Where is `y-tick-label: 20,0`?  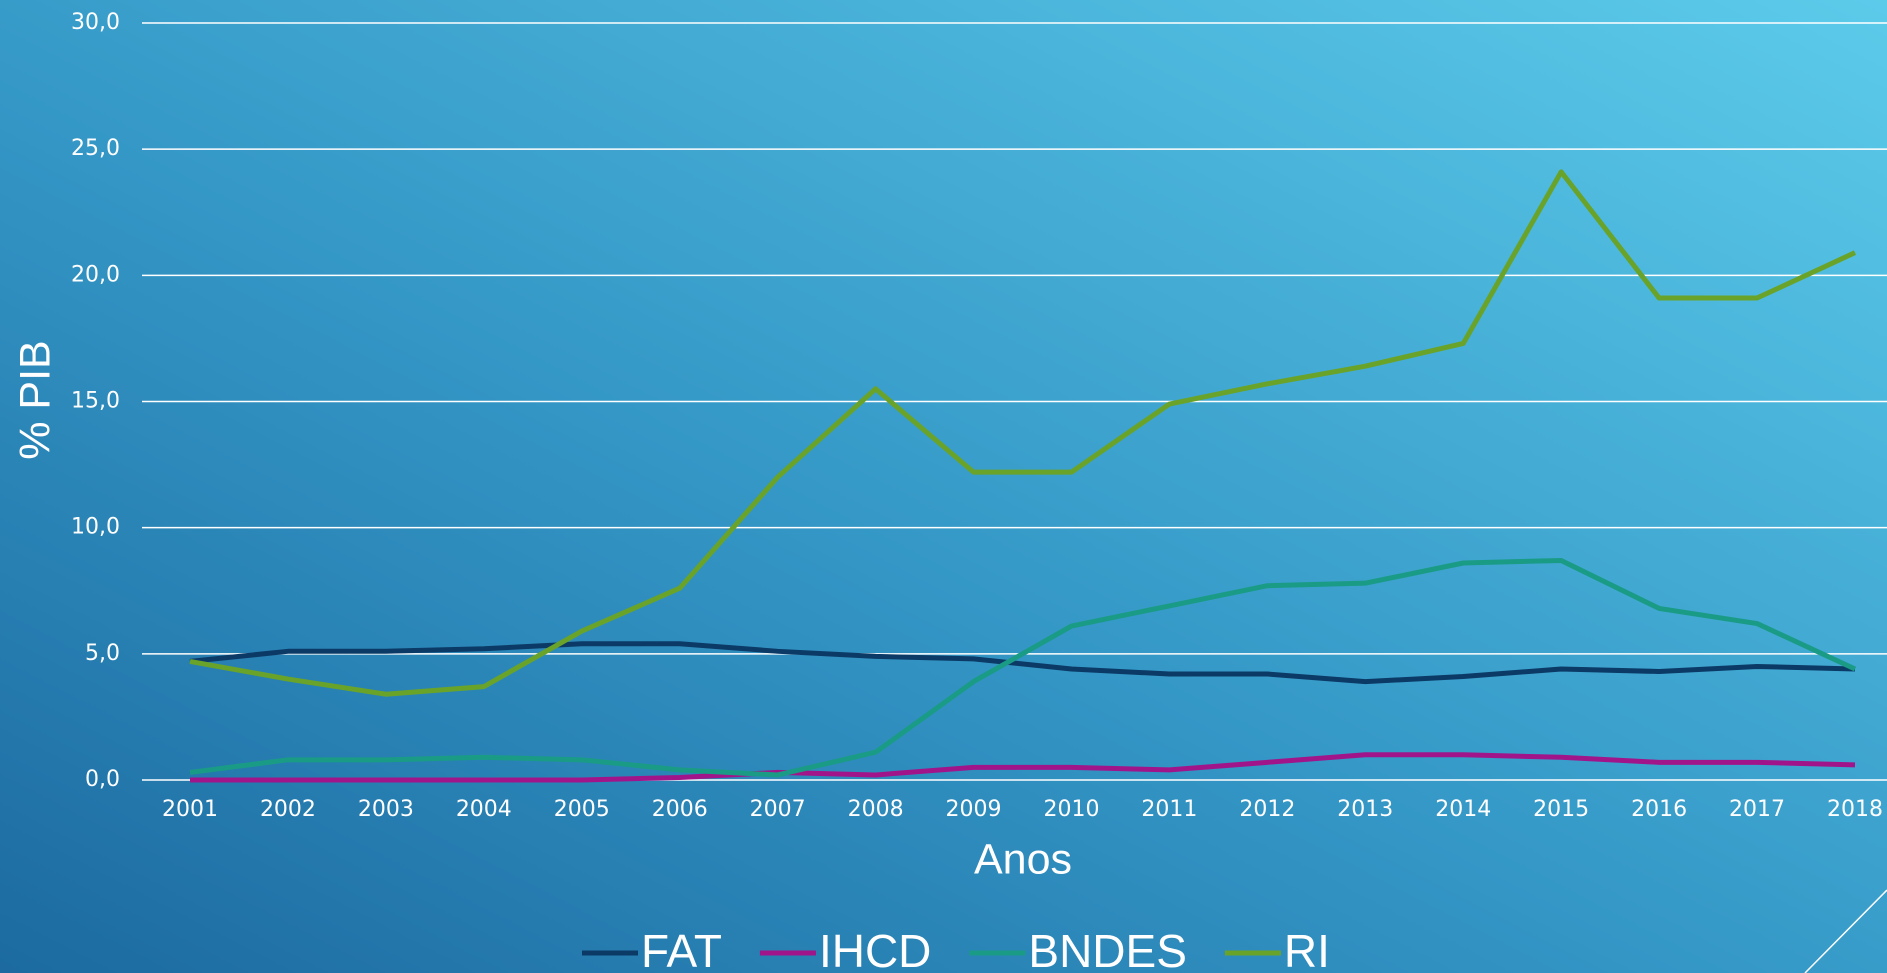 y-tick-label: 20,0 is located at coordinates (95, 274).